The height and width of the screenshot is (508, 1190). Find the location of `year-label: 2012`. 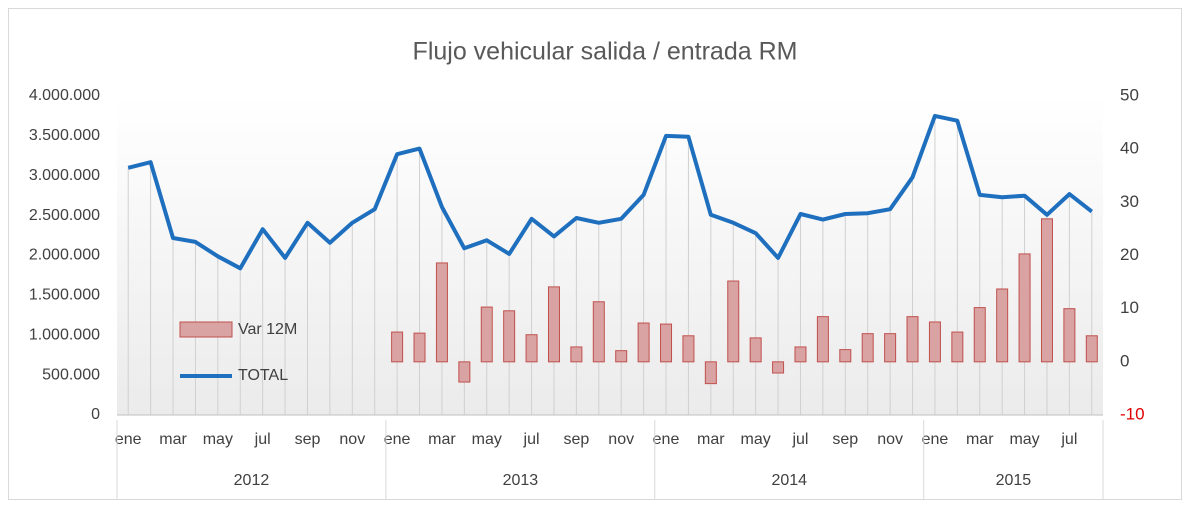

year-label: 2012 is located at coordinates (252, 480).